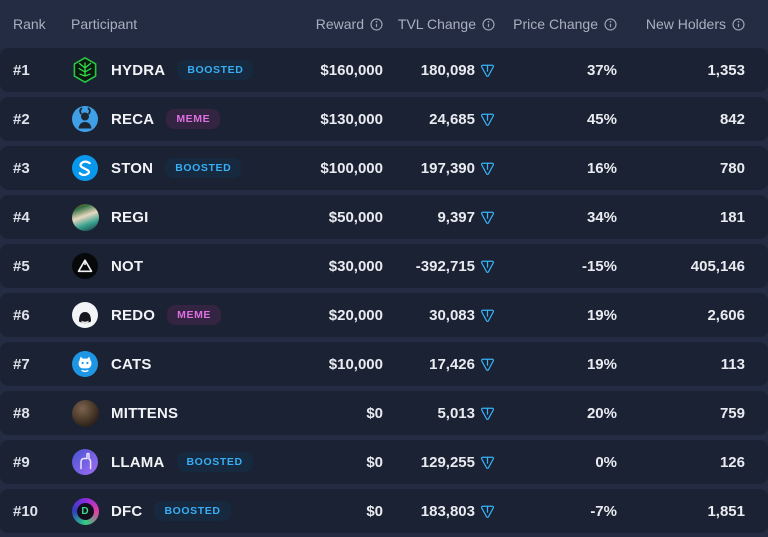 Image resolution: width=768 pixels, height=537 pixels. Describe the element at coordinates (452, 315) in the screenshot. I see `tvl-change-value: 30,083` at that location.